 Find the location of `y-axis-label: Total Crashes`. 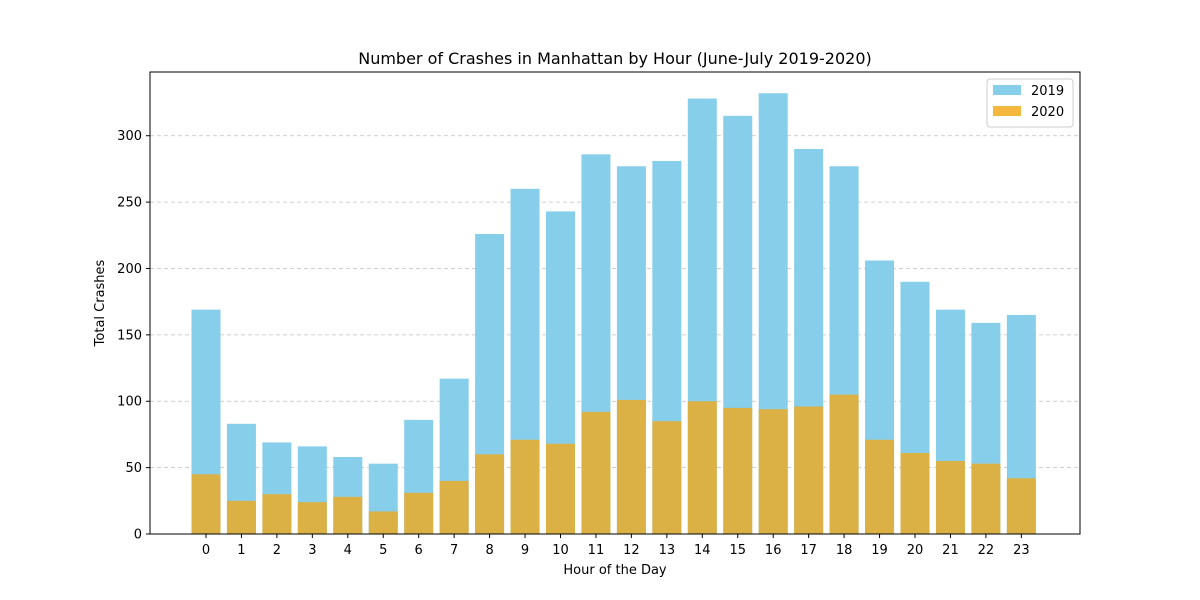

y-axis-label: Total Crashes is located at coordinates (100, 303).